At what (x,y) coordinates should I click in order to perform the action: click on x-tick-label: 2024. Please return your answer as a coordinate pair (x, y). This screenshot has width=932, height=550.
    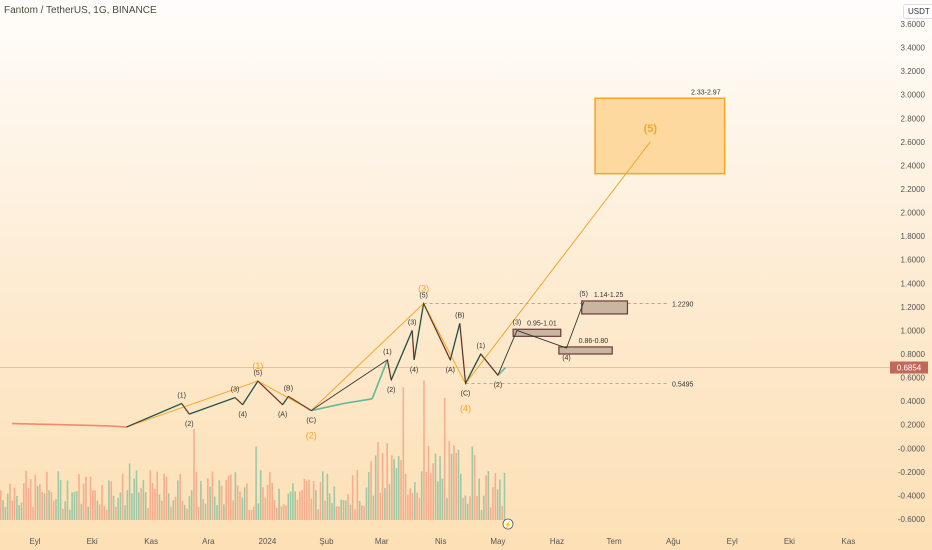
    Looking at the image, I should click on (268, 541).